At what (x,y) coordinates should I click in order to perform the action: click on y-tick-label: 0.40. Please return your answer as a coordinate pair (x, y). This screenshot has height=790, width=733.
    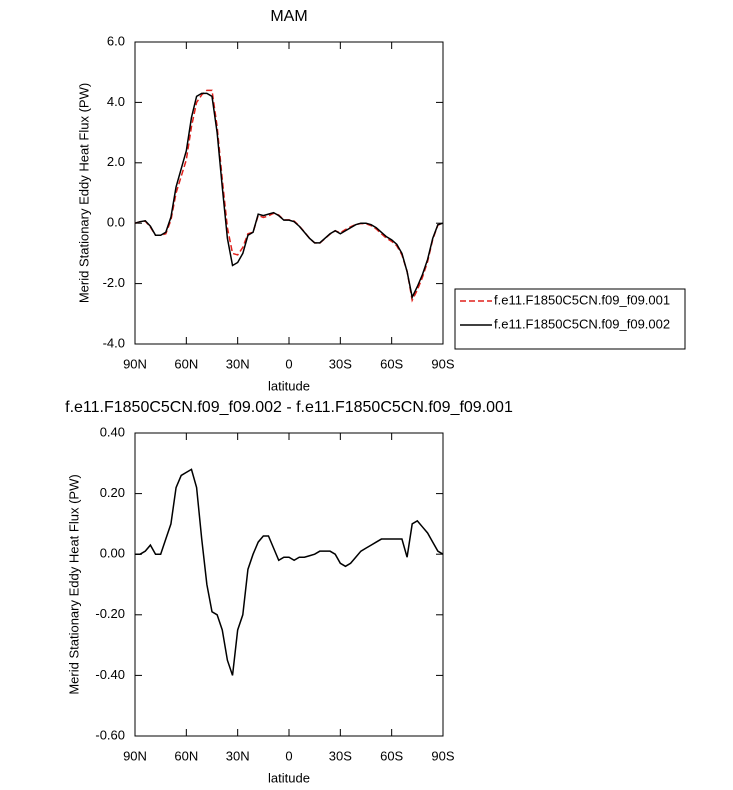
    Looking at the image, I should click on (112, 431).